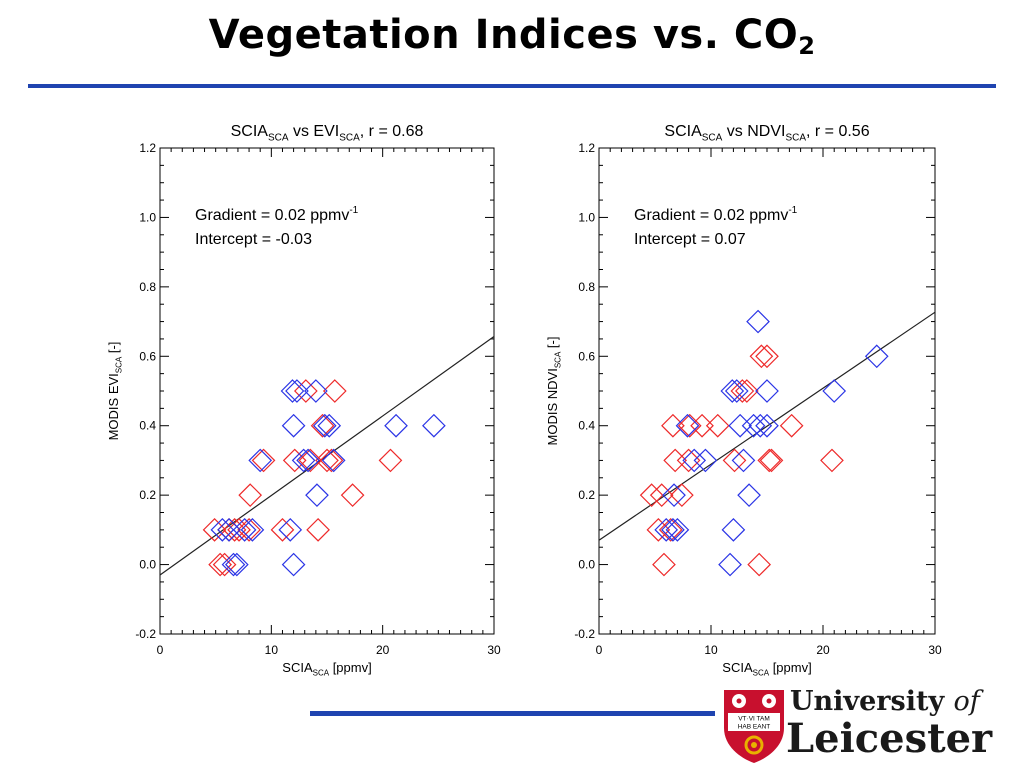 Image resolution: width=1024 pixels, height=768 pixels. Describe the element at coordinates (872, 701) in the screenshot. I see `logo-word-university: University` at that location.